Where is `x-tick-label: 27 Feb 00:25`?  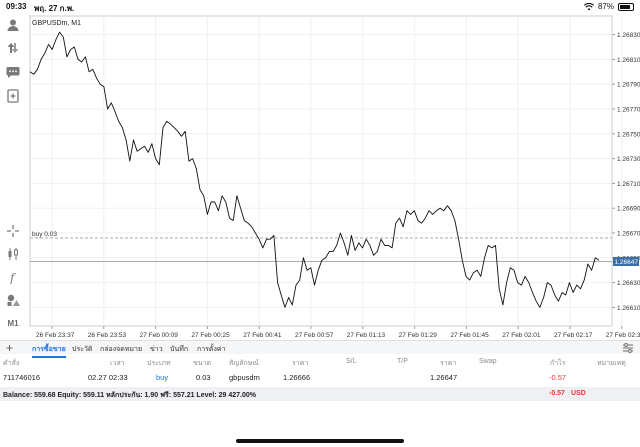
x-tick-label: 27 Feb 00:25 is located at coordinates (210, 335).